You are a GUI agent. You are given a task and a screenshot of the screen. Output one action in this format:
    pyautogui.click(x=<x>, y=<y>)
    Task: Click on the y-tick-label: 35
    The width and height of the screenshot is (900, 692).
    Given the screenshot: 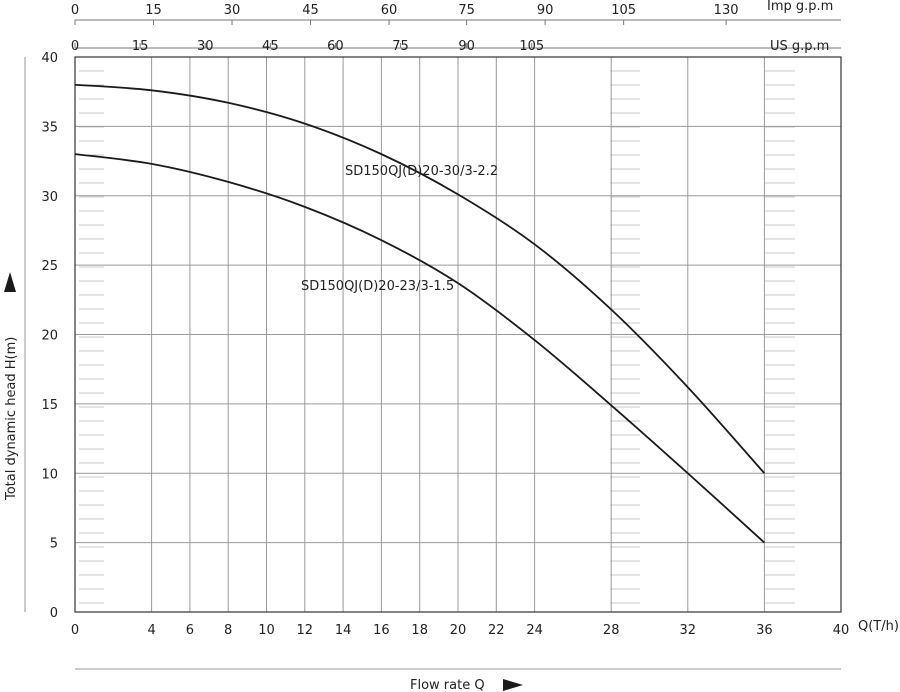 What is the action you would take?
    pyautogui.click(x=49, y=127)
    